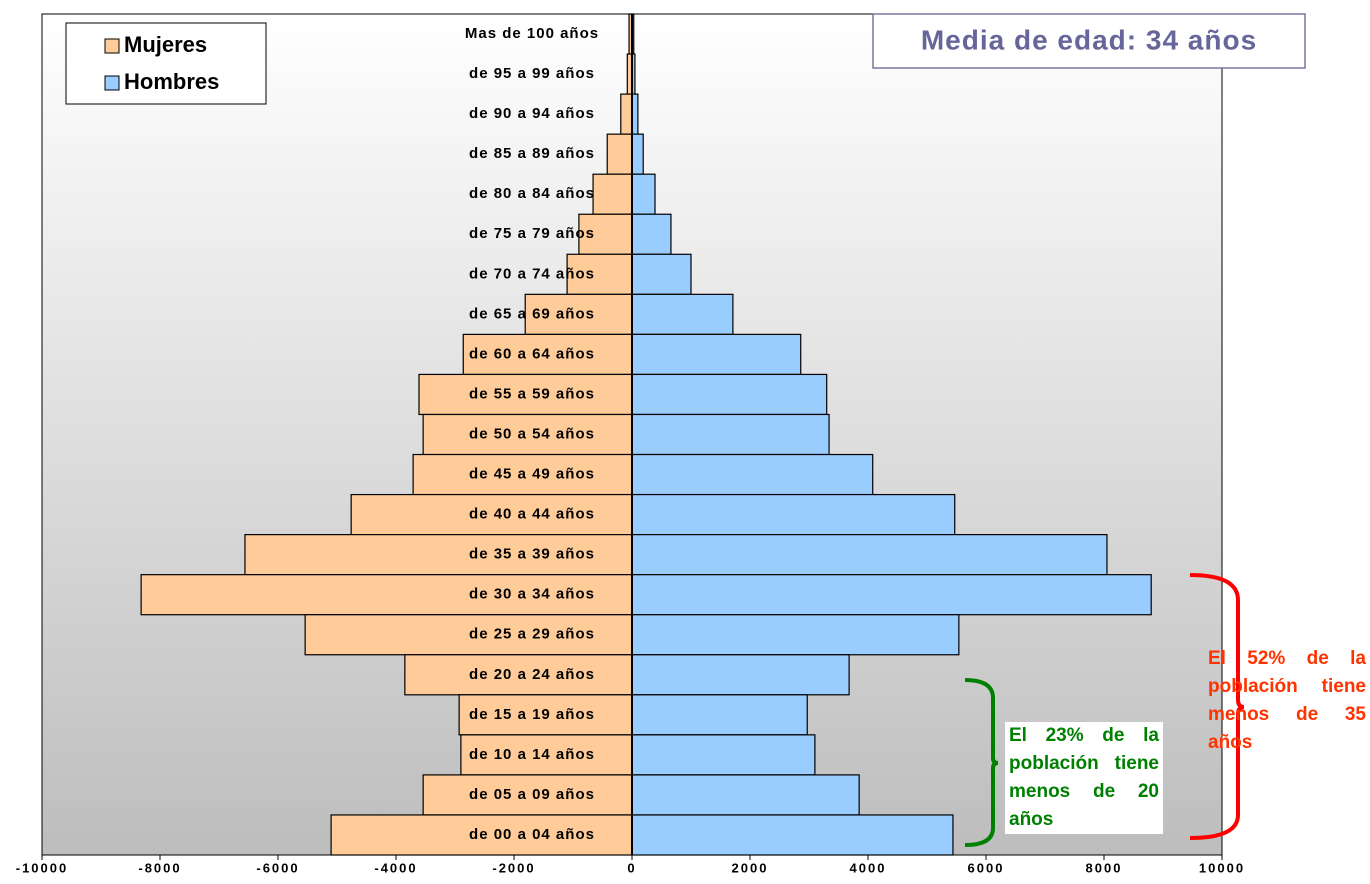 The height and width of the screenshot is (884, 1370). I want to click on category-label: de 85 a 89 años, so click(532, 153).